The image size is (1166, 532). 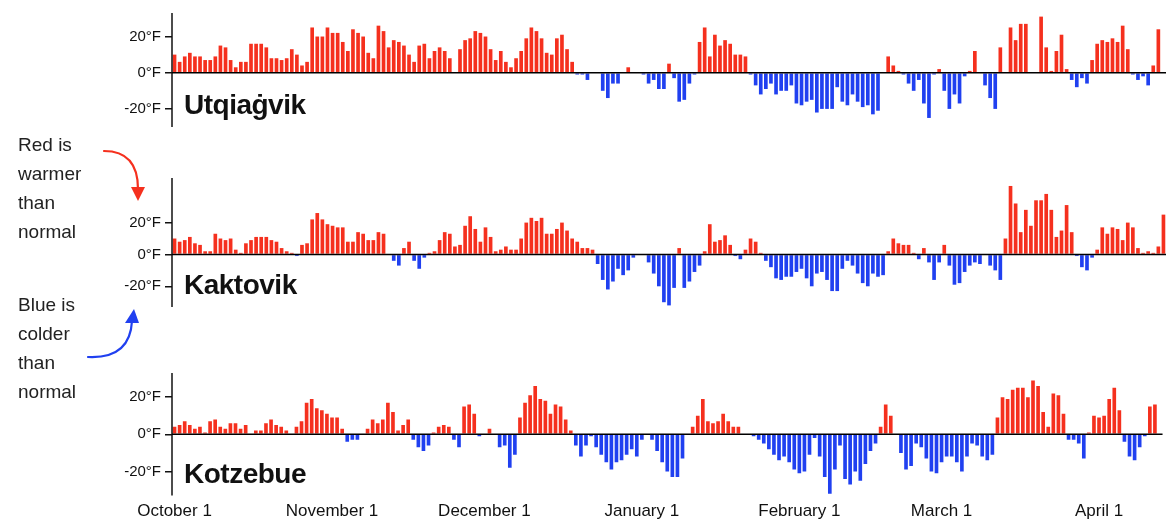 What do you see at coordinates (48, 348) in the screenshot?
I see `text: Blue is colder than normal` at bounding box center [48, 348].